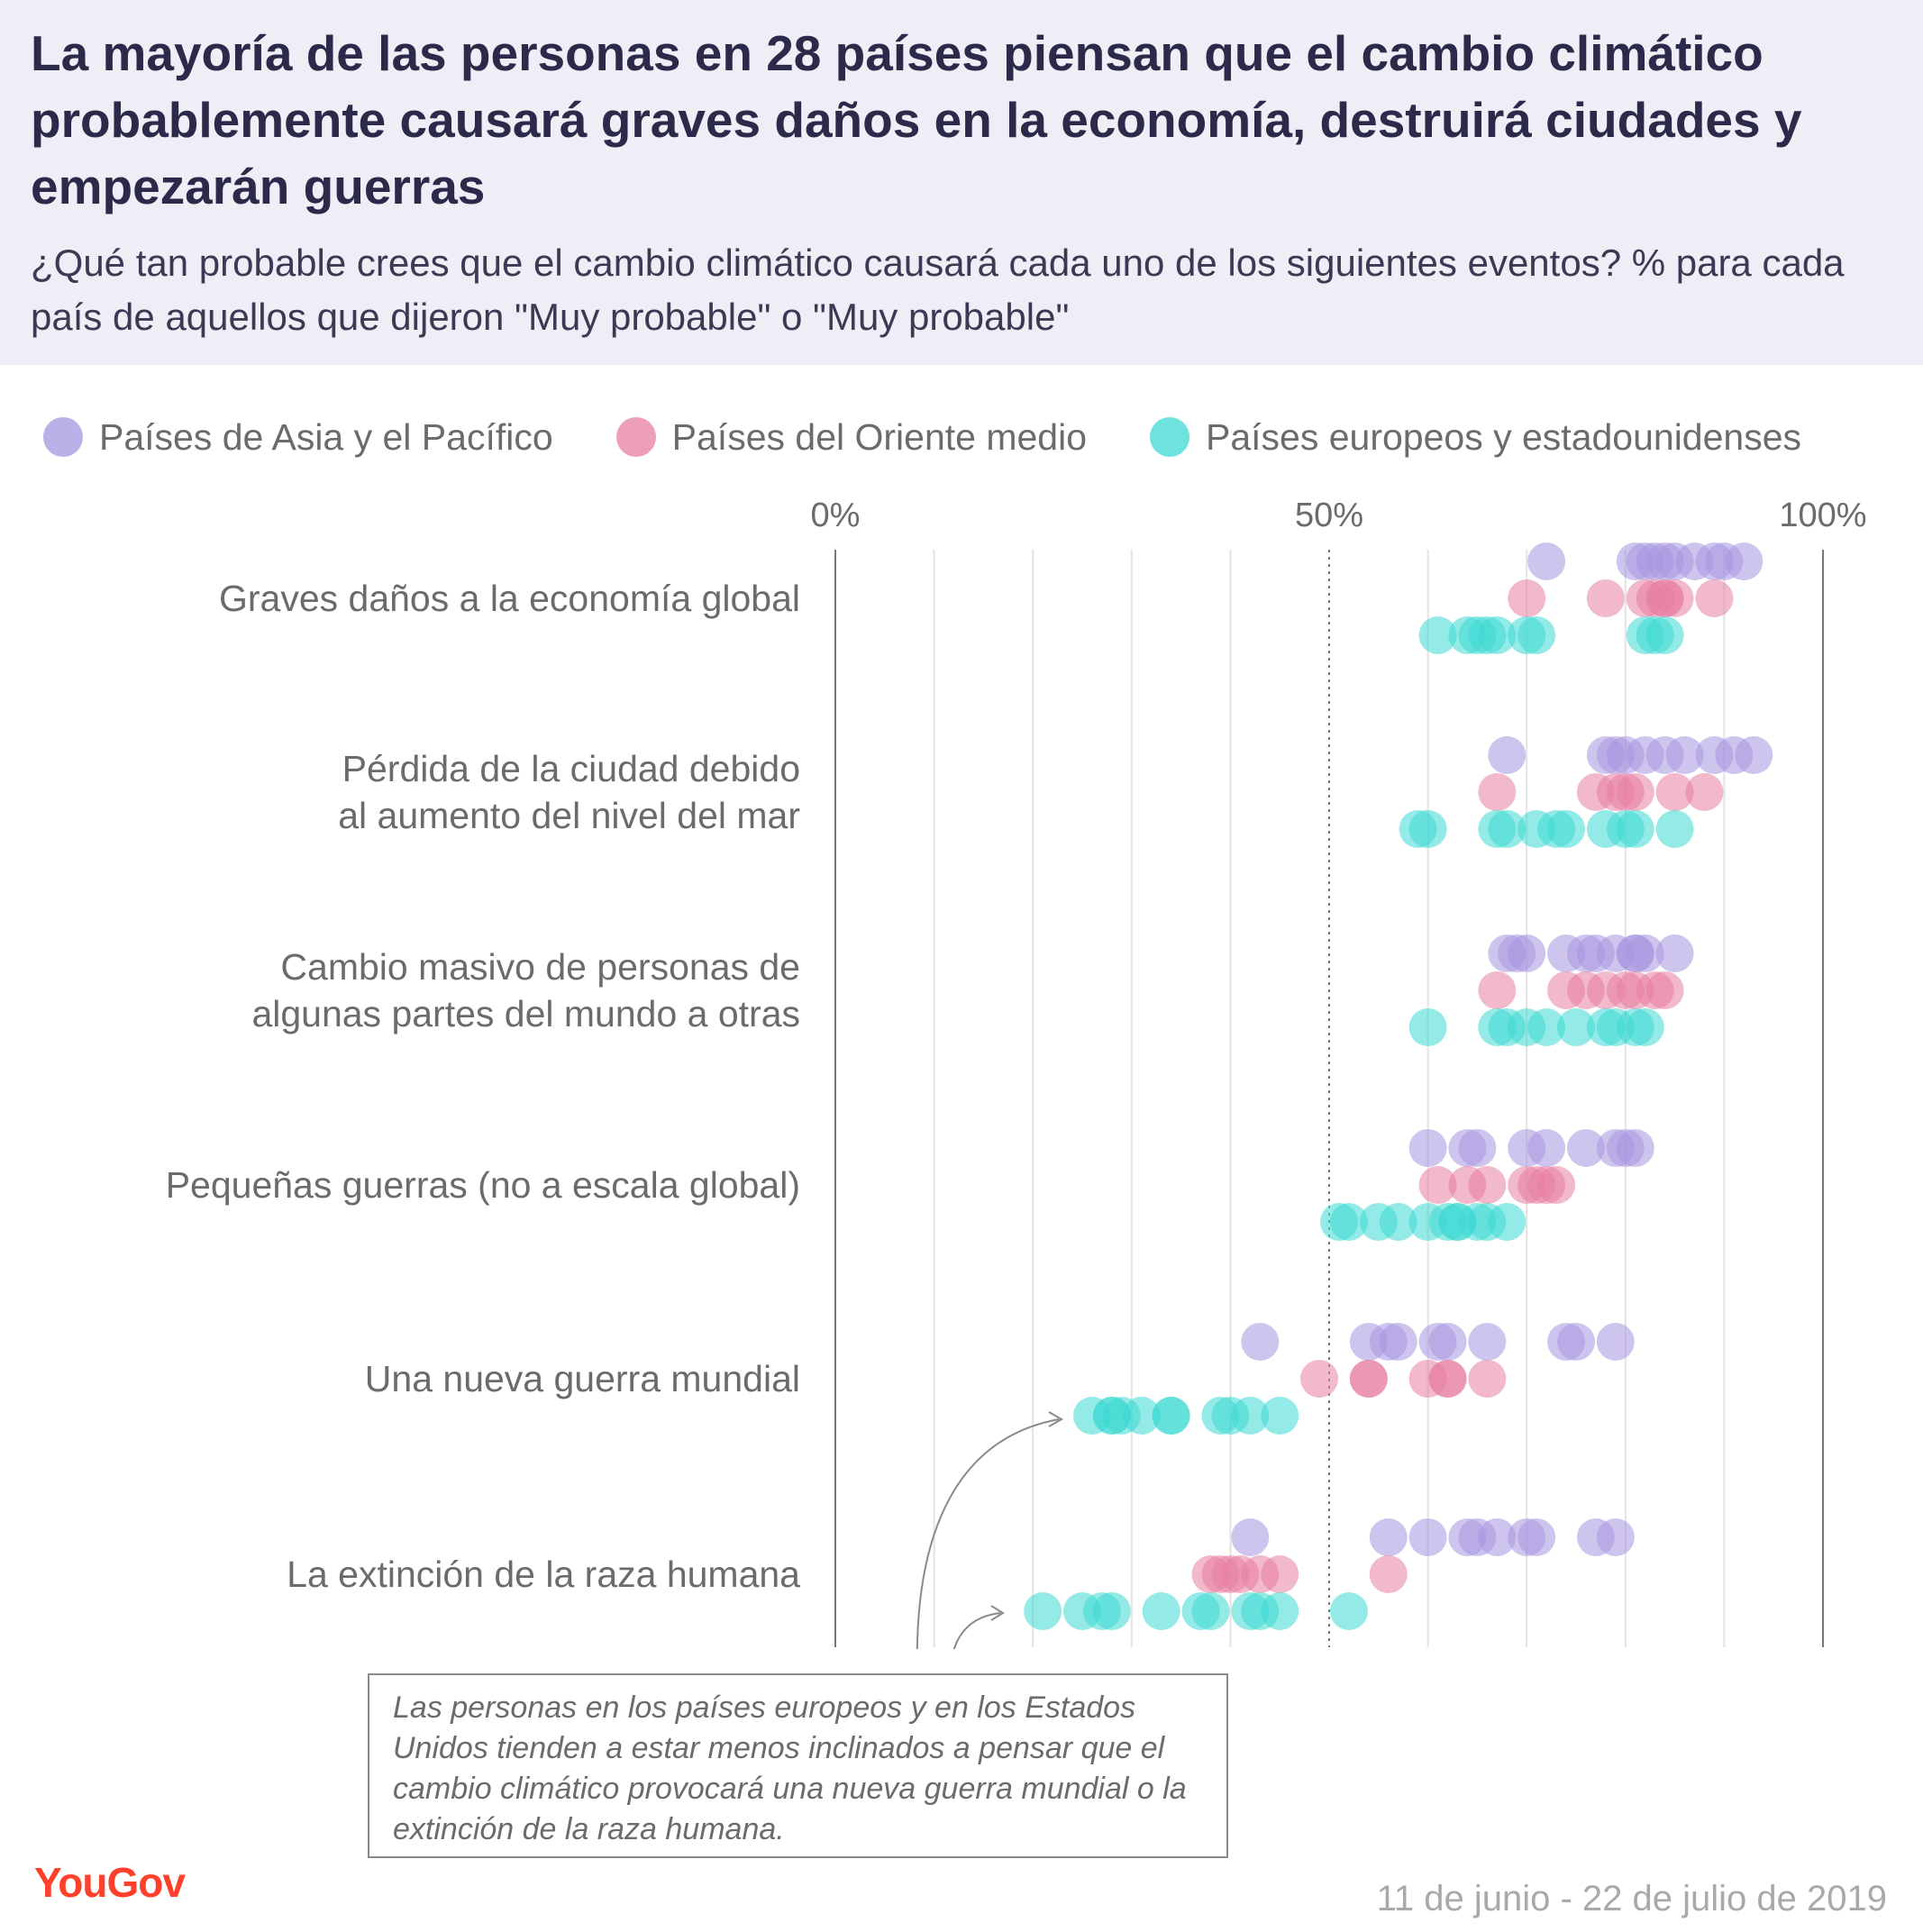  Describe the element at coordinates (483, 1185) in the screenshot. I see `category-label: Pequeñas guerras (no a escala global)` at that location.